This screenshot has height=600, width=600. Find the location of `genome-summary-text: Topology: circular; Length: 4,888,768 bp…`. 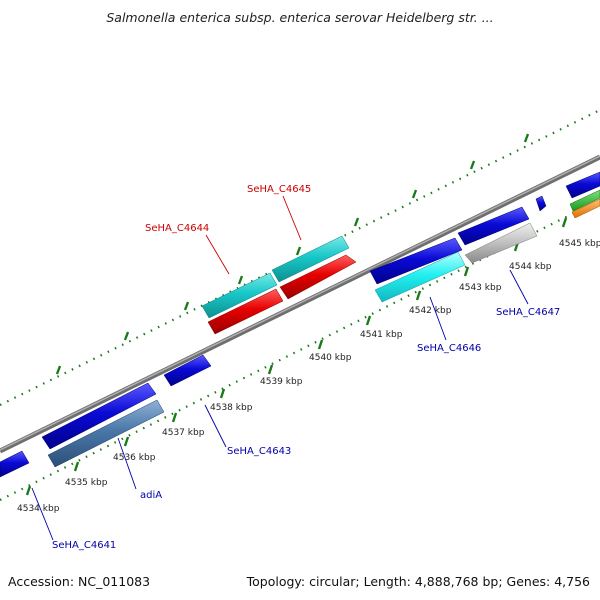

genome-summary-text: Topology: circular; Length: 4,888,768 bp… is located at coordinates (418, 581).